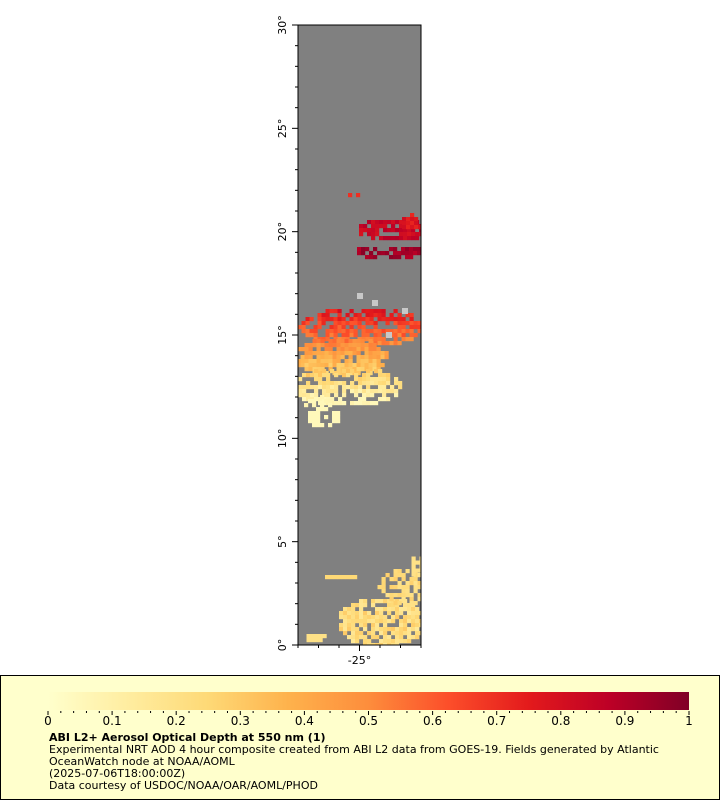  I want to click on colorbar-tick-label: 0.4, so click(304, 721).